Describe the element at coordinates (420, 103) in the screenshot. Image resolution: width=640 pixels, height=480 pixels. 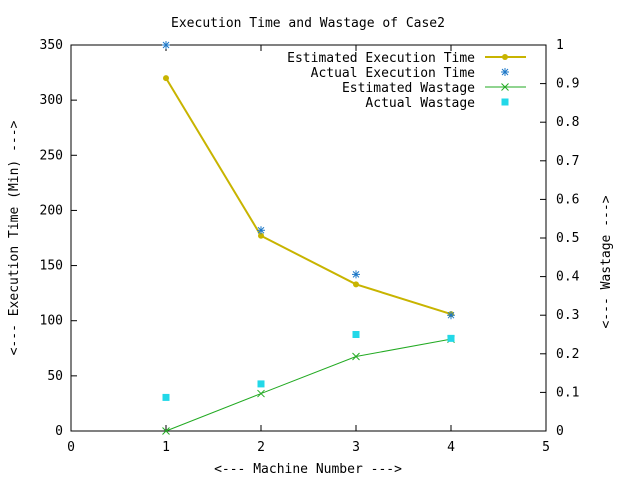
I see `legend-label: Actual Wastage` at that location.